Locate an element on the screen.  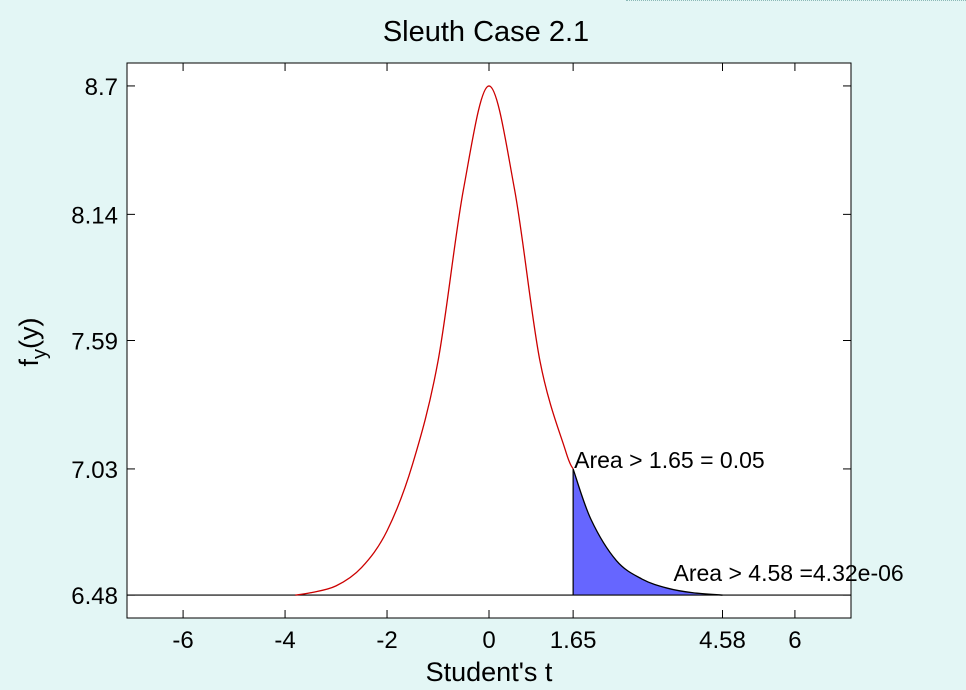
window-edge-decoration is located at coordinates (796, 2).